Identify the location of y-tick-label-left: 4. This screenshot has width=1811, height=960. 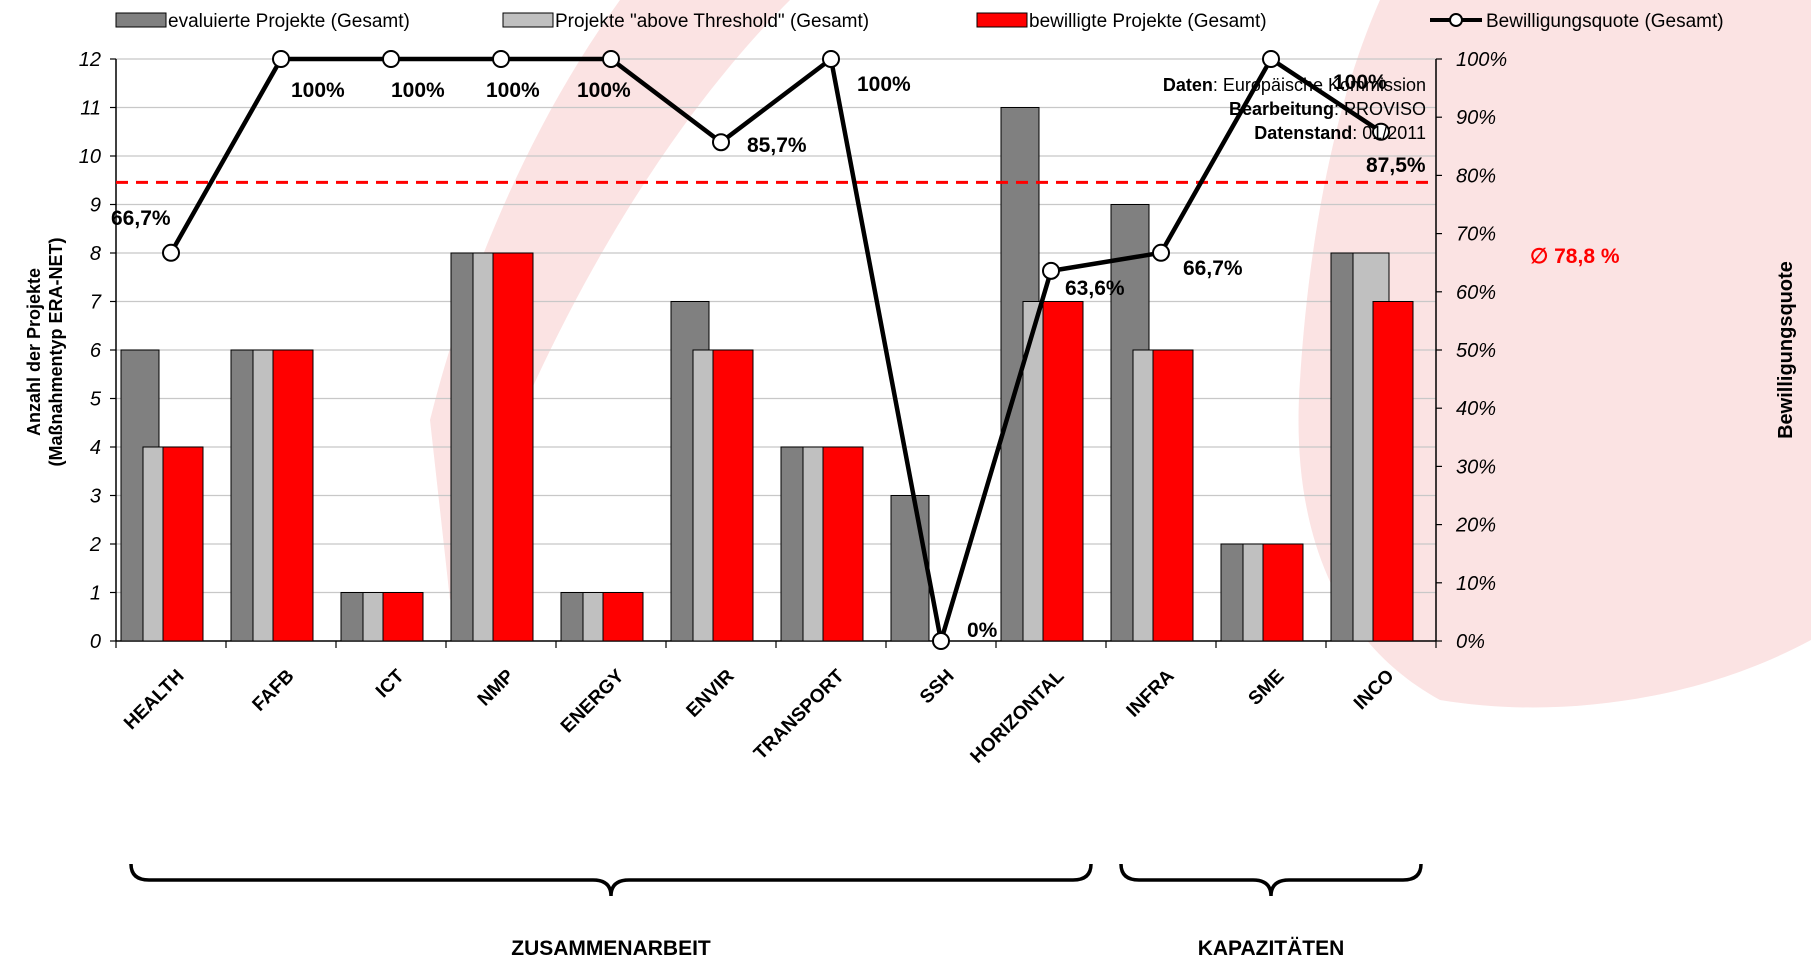
(95, 448).